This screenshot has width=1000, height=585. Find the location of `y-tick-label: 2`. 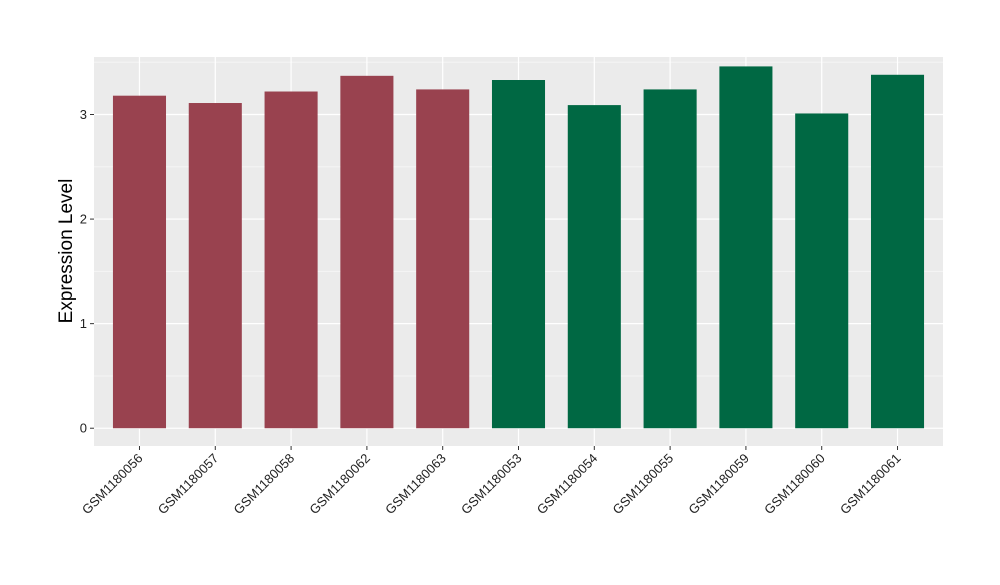

y-tick-label: 2 is located at coordinates (83, 219).